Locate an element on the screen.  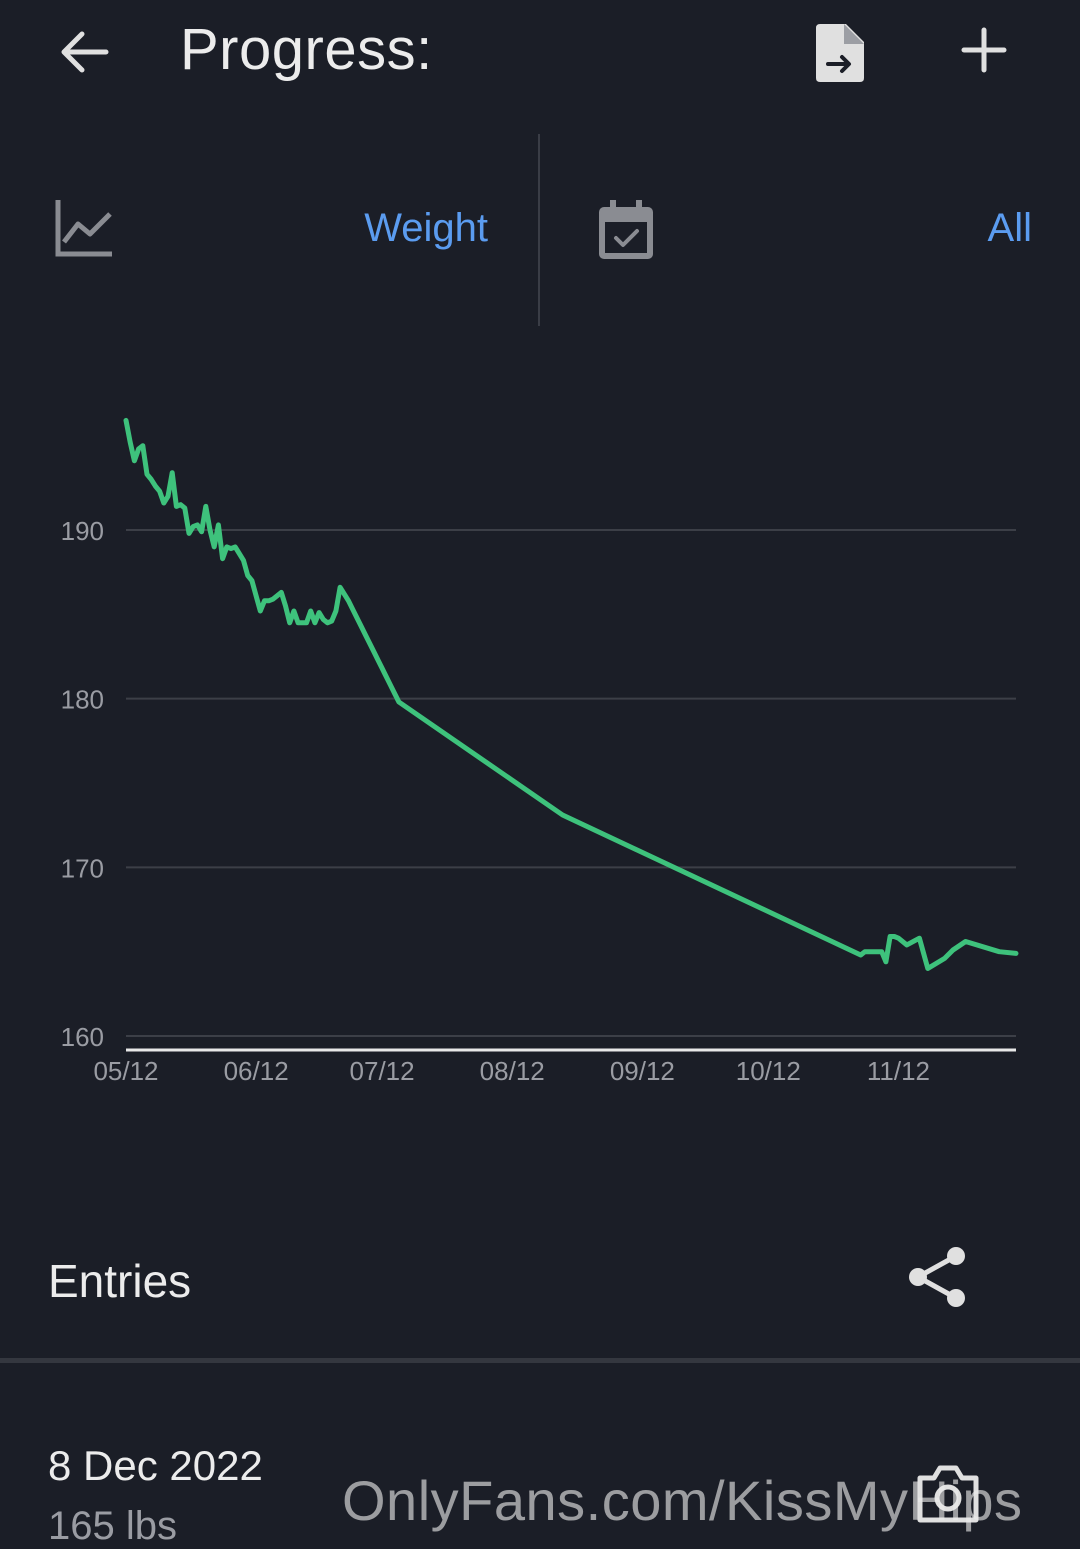
camera-icon is located at coordinates (948, 1494).